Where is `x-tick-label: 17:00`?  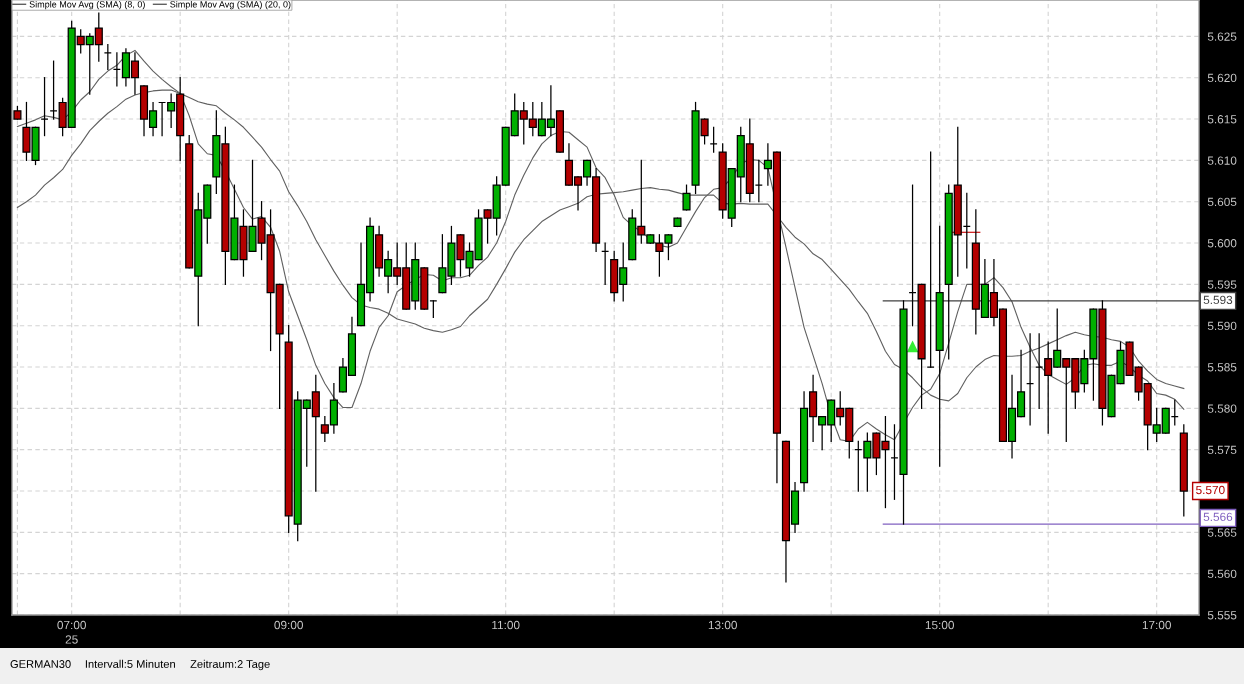
x-tick-label: 17:00 is located at coordinates (1156, 625).